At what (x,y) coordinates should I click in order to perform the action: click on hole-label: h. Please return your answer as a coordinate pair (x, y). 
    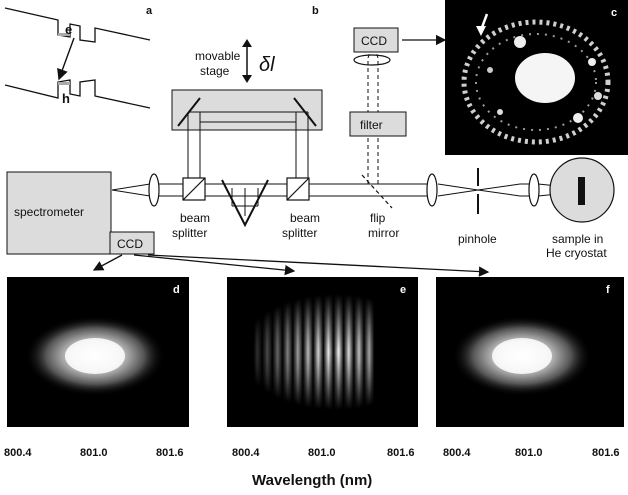
    Looking at the image, I should click on (66, 98).